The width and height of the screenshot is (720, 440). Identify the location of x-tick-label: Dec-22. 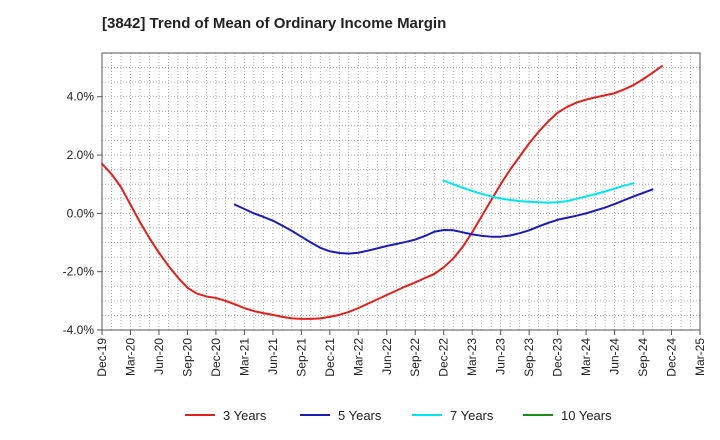
(444, 357).